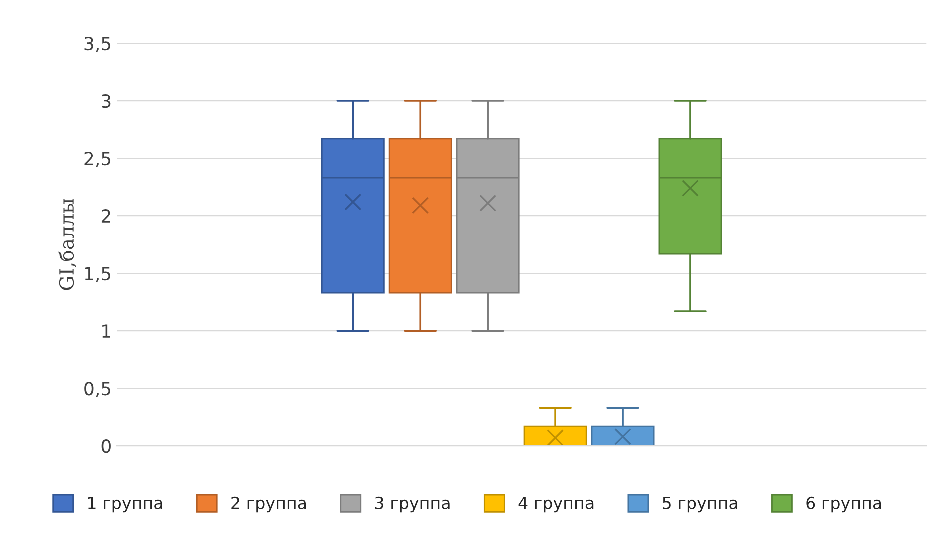 Image resolution: width=936 pixels, height=544 pixels. Describe the element at coordinates (98, 275) in the screenshot. I see `y-tick-label: 1,5` at that location.